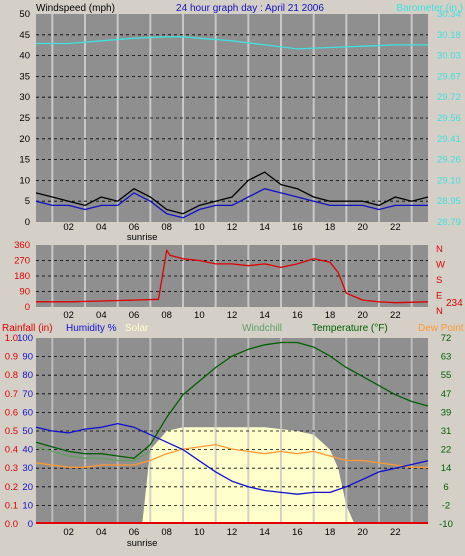 The image size is (465, 556). What do you see at coordinates (449, 201) in the screenshot?
I see `barometer-tick-label: 28.95` at bounding box center [449, 201].